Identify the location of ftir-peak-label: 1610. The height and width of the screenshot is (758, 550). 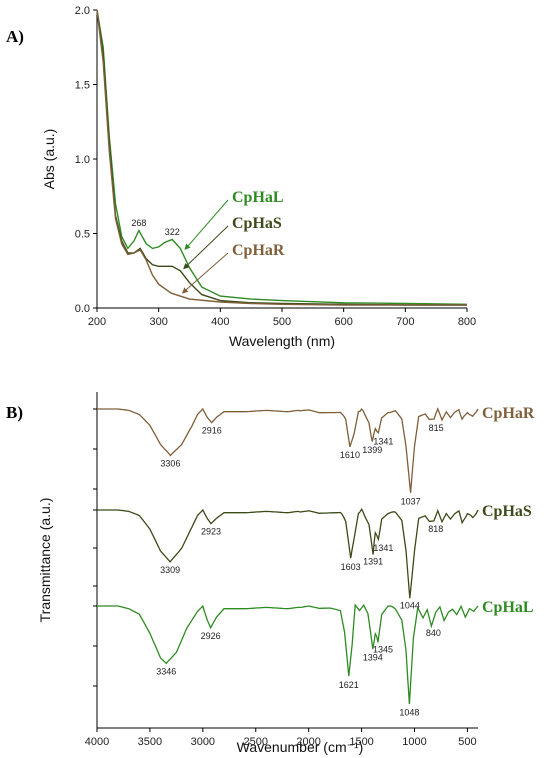
(350, 455).